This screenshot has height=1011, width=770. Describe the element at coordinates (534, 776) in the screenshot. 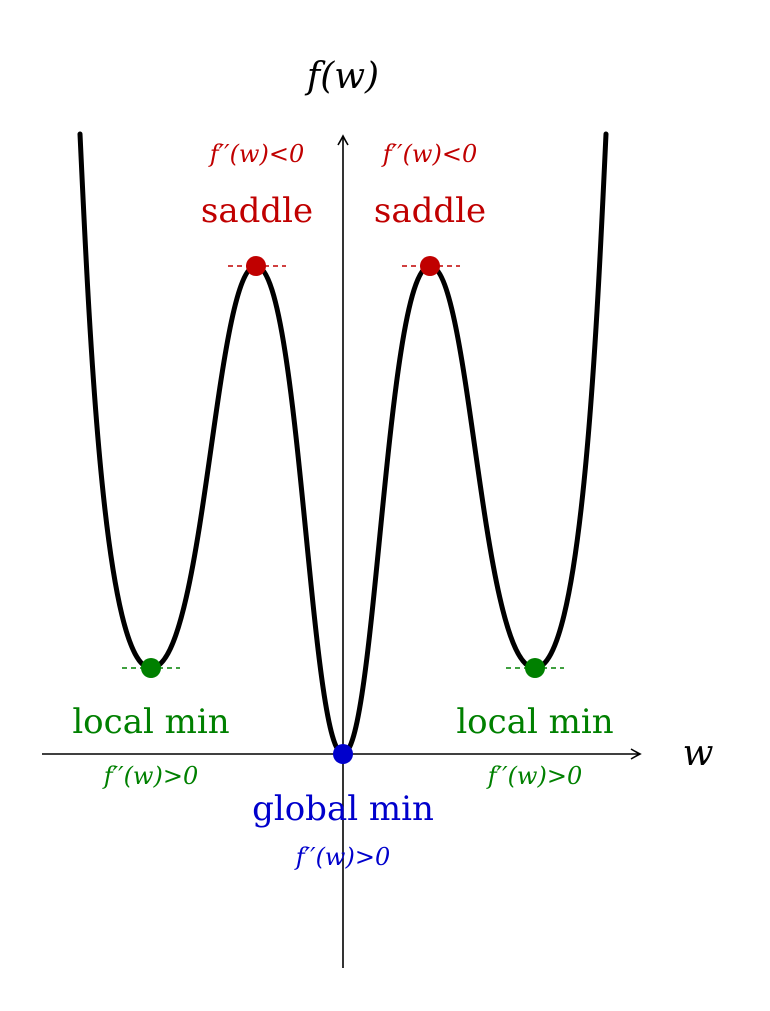

I see `local-min-condition-right: f′′(w)>0` at that location.